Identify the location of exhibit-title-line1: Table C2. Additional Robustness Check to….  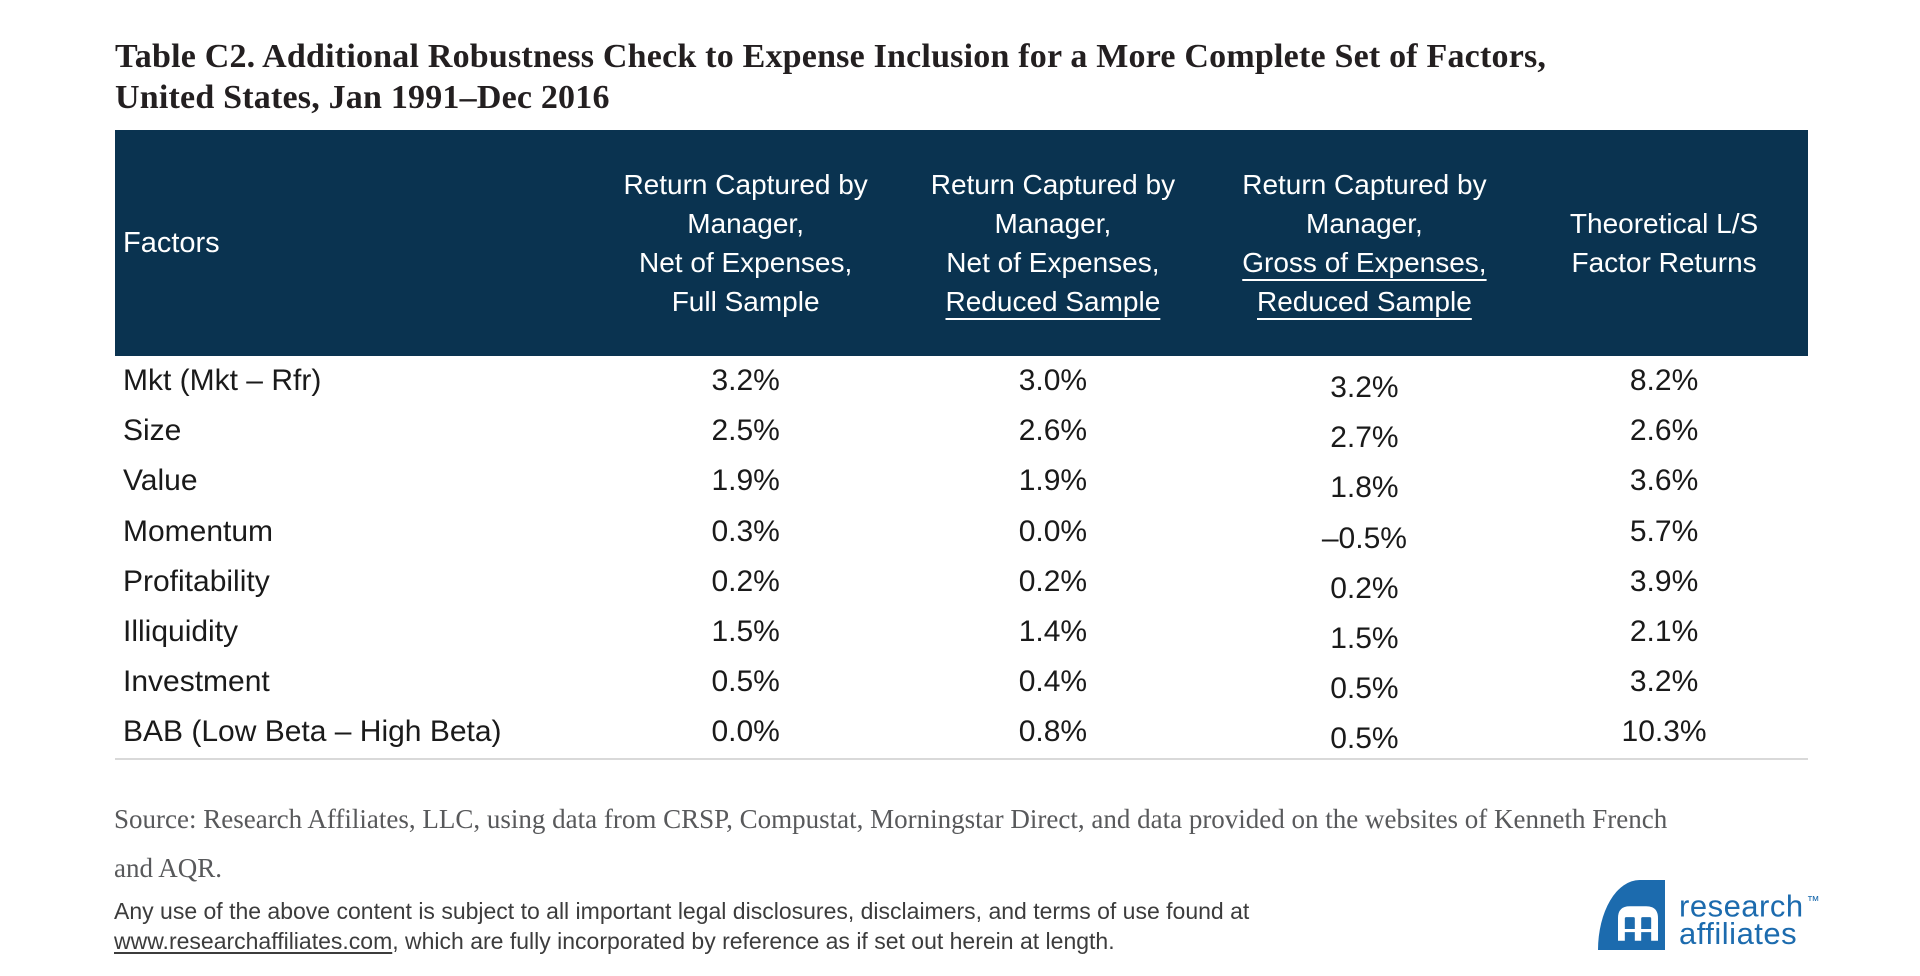
(831, 56).